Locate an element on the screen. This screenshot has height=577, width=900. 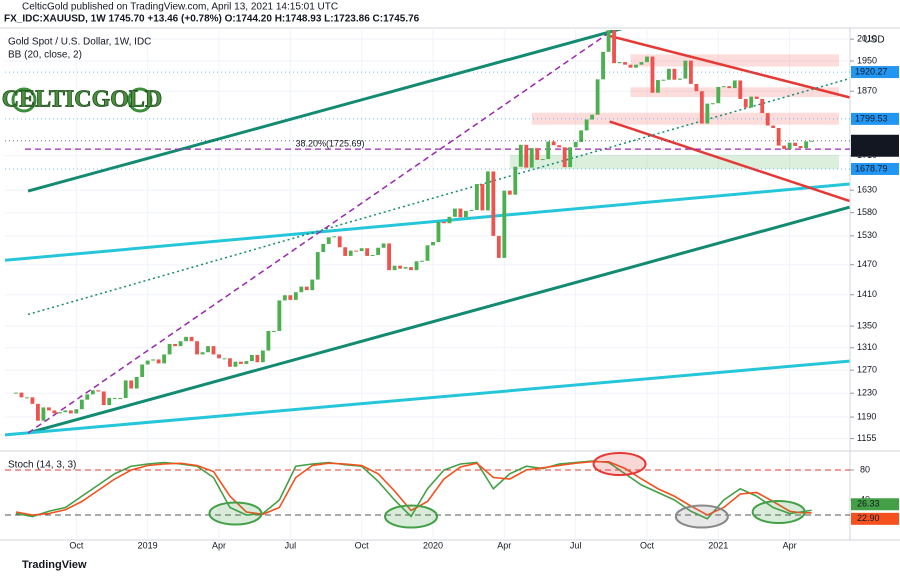
x-tick-label: 2020 is located at coordinates (433, 545).